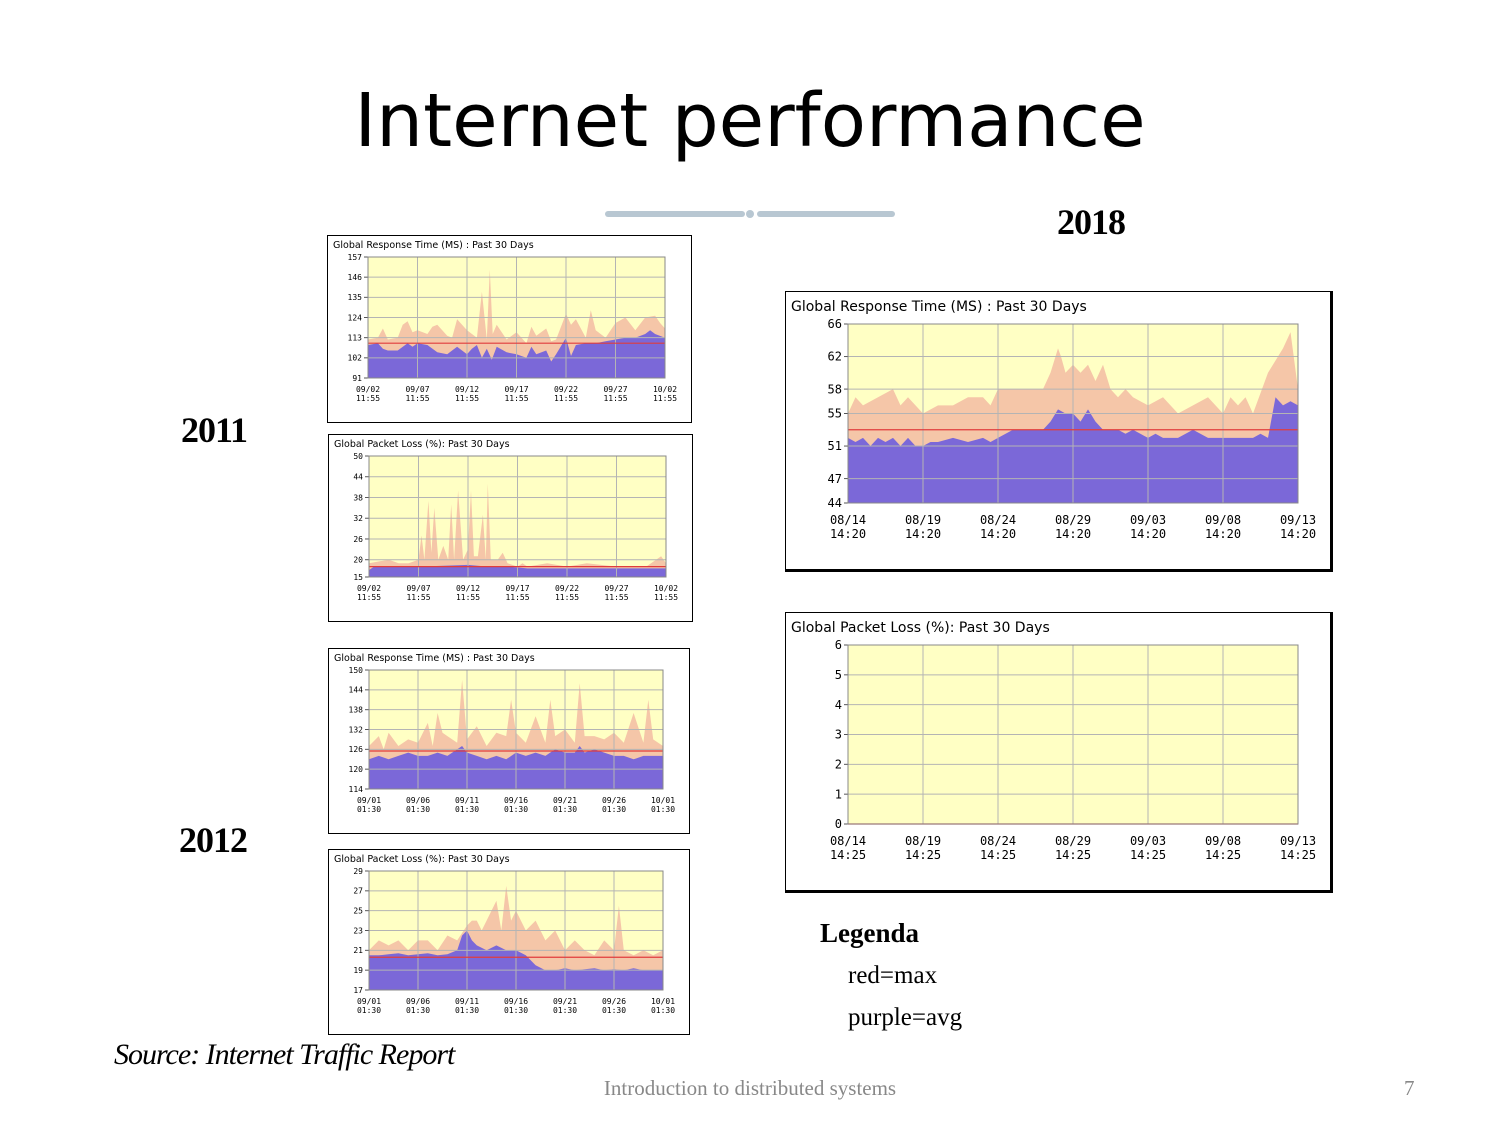 The width and height of the screenshot is (1500, 1125). I want to click on y-tick-label: 144, so click(356, 690).